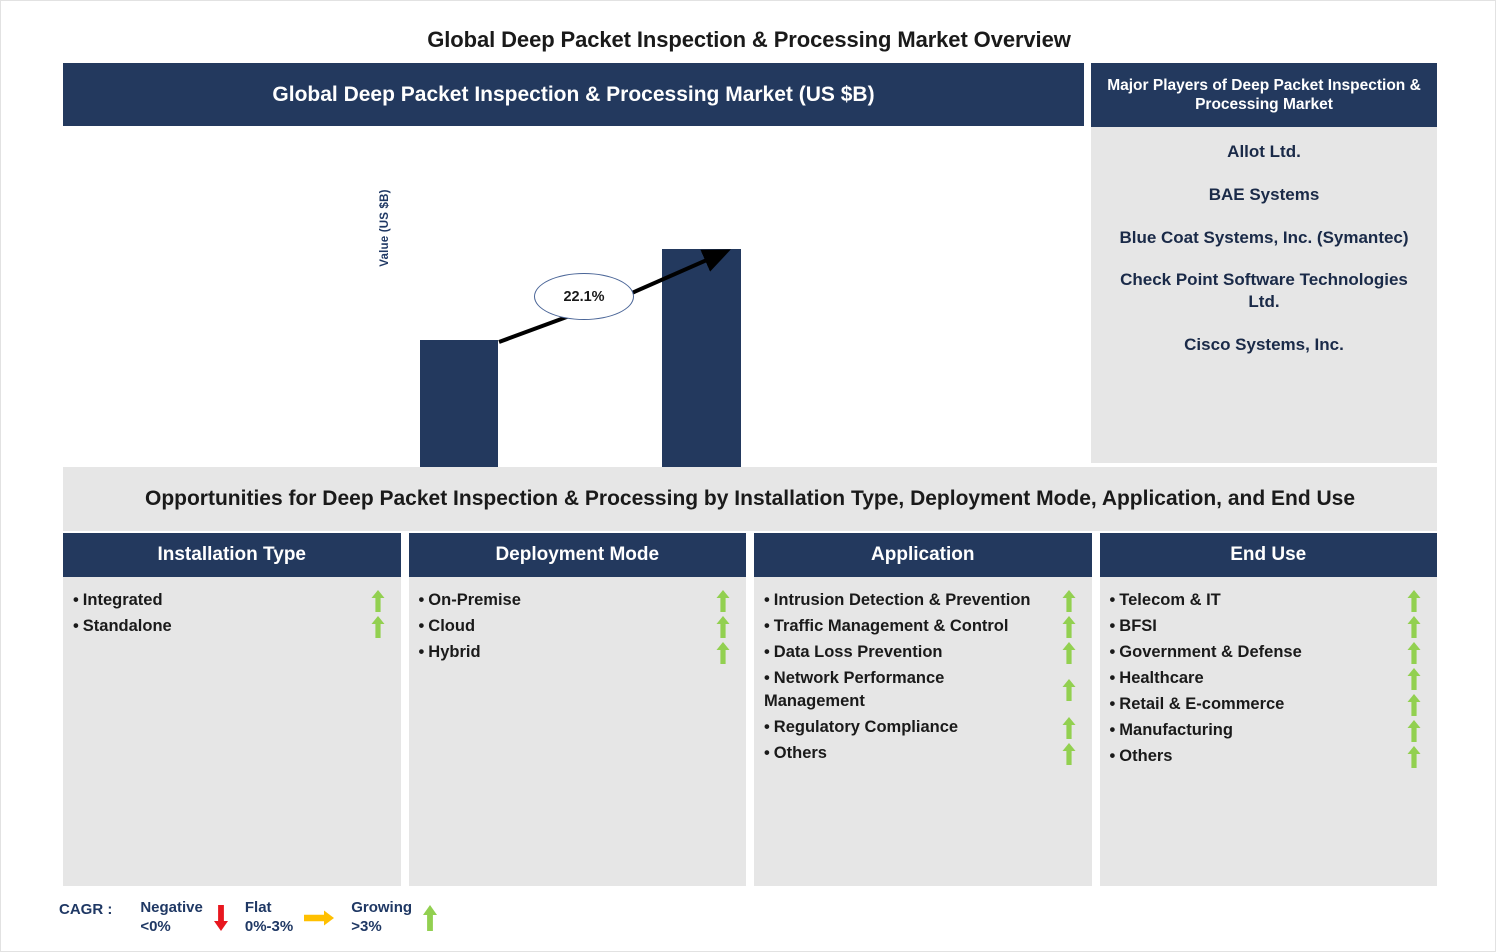 This screenshot has height=952, width=1496. I want to click on item-label: • Data Loss Prevention, so click(853, 652).